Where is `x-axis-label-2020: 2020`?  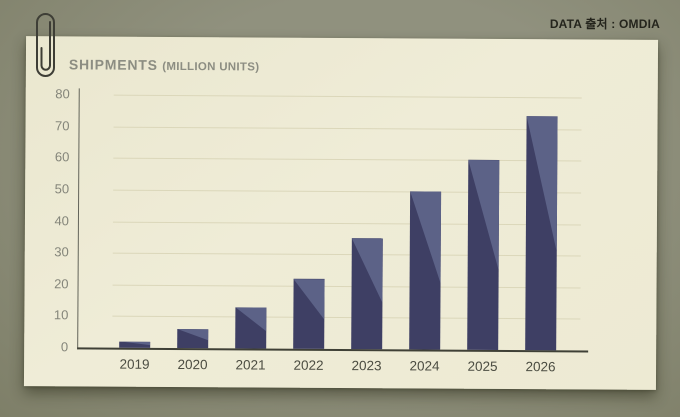 x-axis-label-2020: 2020 is located at coordinates (192, 365).